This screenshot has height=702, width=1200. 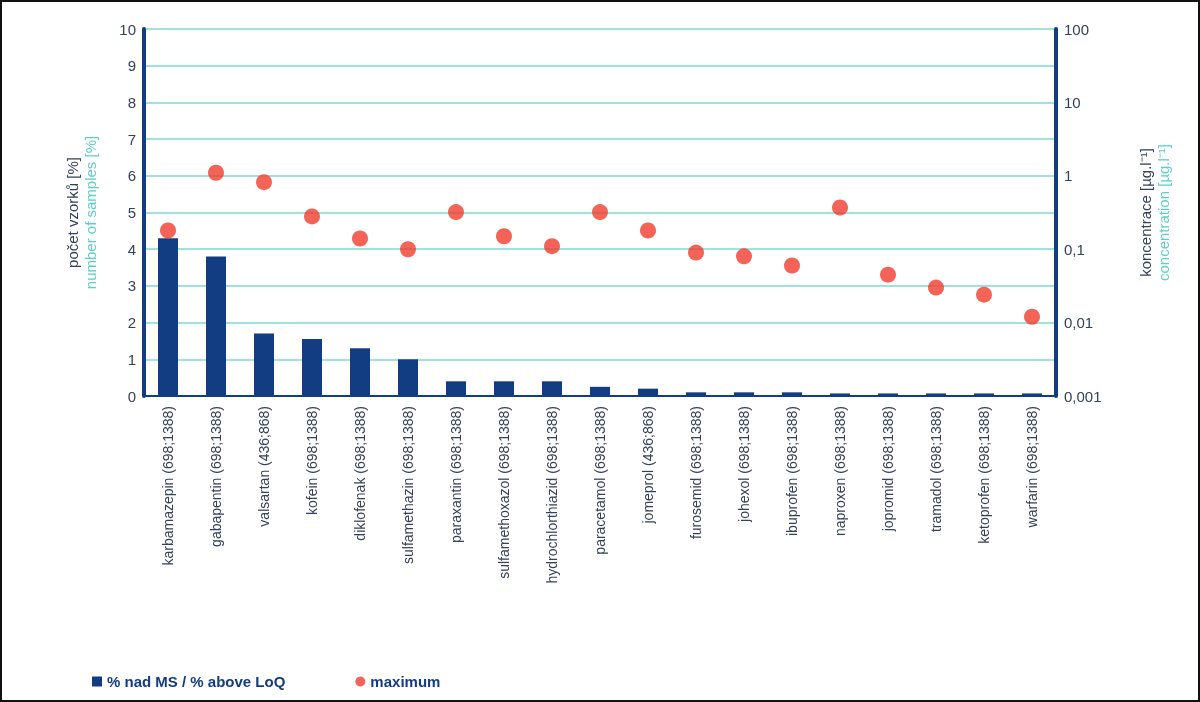 I want to click on y2-tick-label: 100, so click(x=1077, y=29).